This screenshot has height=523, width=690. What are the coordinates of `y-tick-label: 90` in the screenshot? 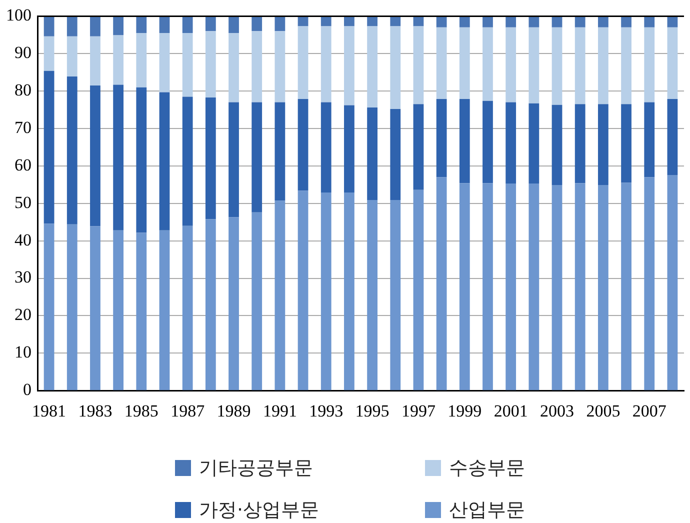 It's located at (23, 52).